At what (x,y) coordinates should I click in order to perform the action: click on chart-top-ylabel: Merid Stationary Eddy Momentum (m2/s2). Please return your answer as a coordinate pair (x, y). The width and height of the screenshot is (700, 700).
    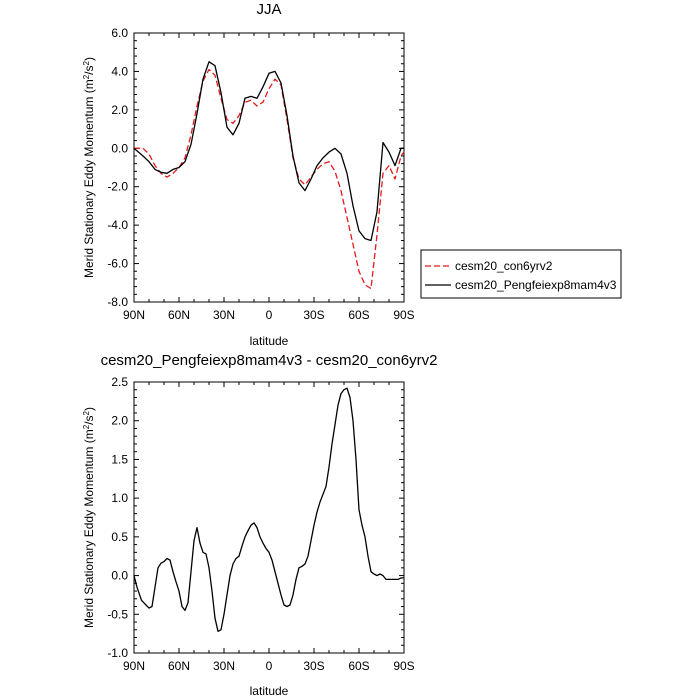
    Looking at the image, I should click on (89, 167).